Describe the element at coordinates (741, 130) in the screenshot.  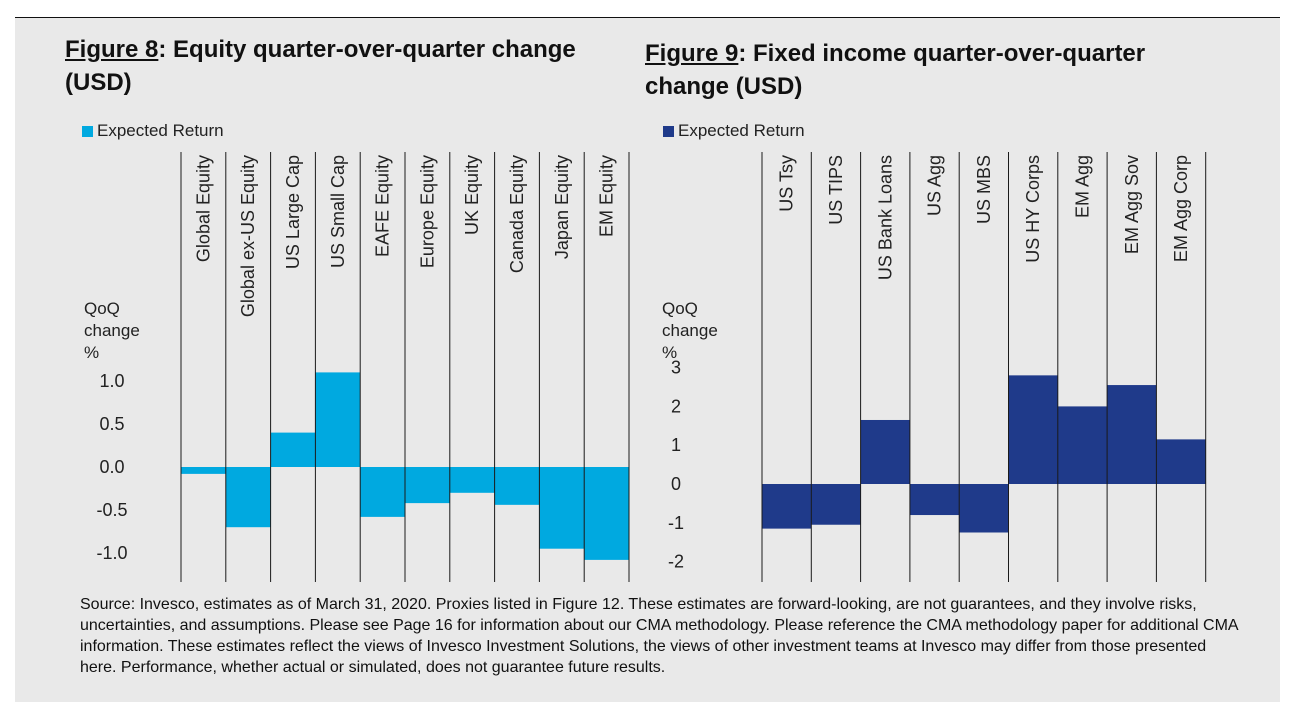
I see `figure-9-legend-label: Expected Return` at that location.